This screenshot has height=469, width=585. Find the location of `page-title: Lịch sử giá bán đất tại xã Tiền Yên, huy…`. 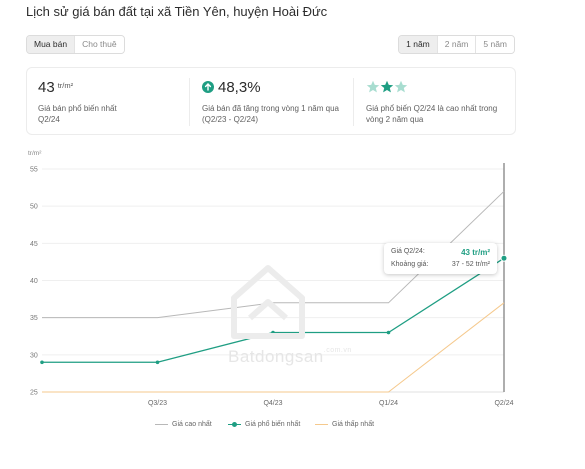

page-title: Lịch sử giá bán đất tại xã Tiền Yên, huy… is located at coordinates (177, 11).